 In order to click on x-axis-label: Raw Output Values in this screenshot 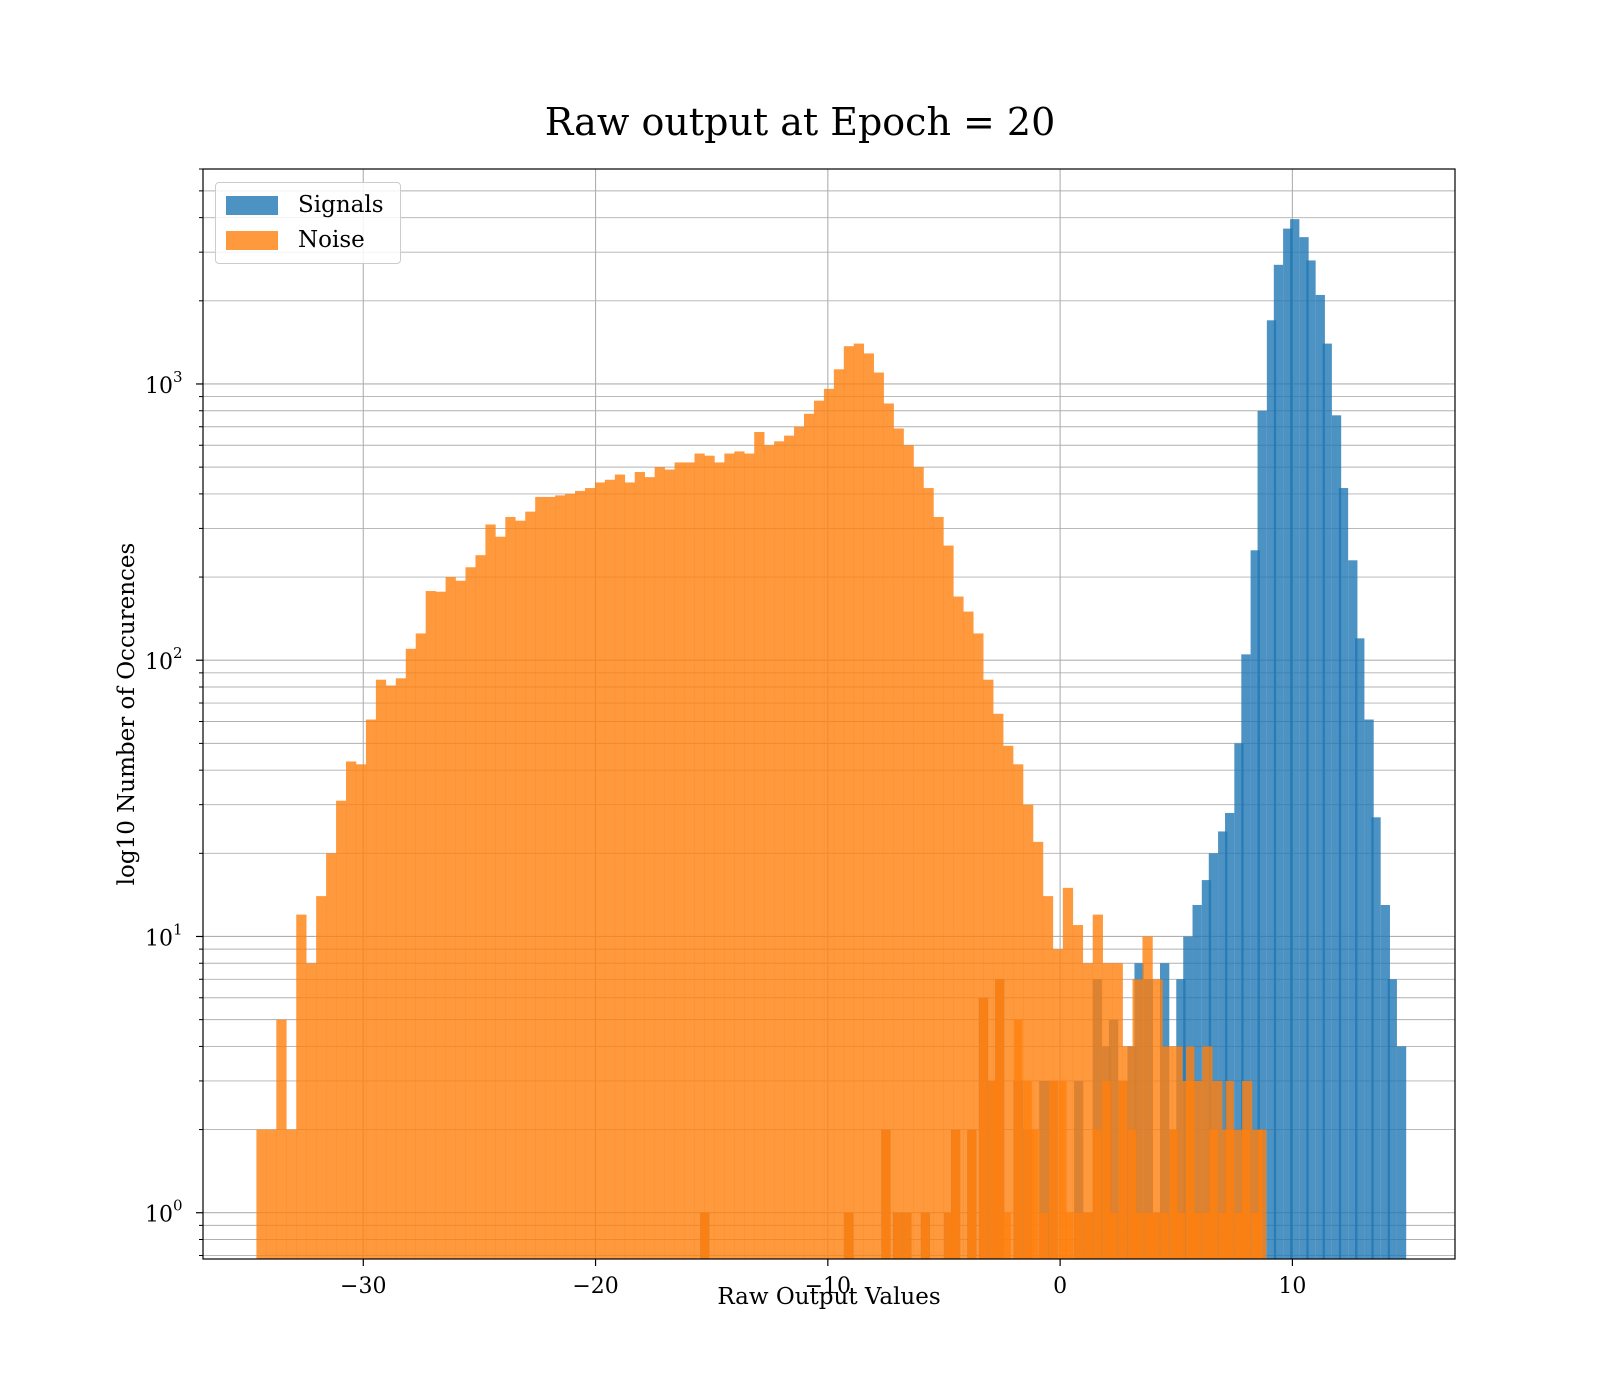, I will do `click(829, 1297)`.